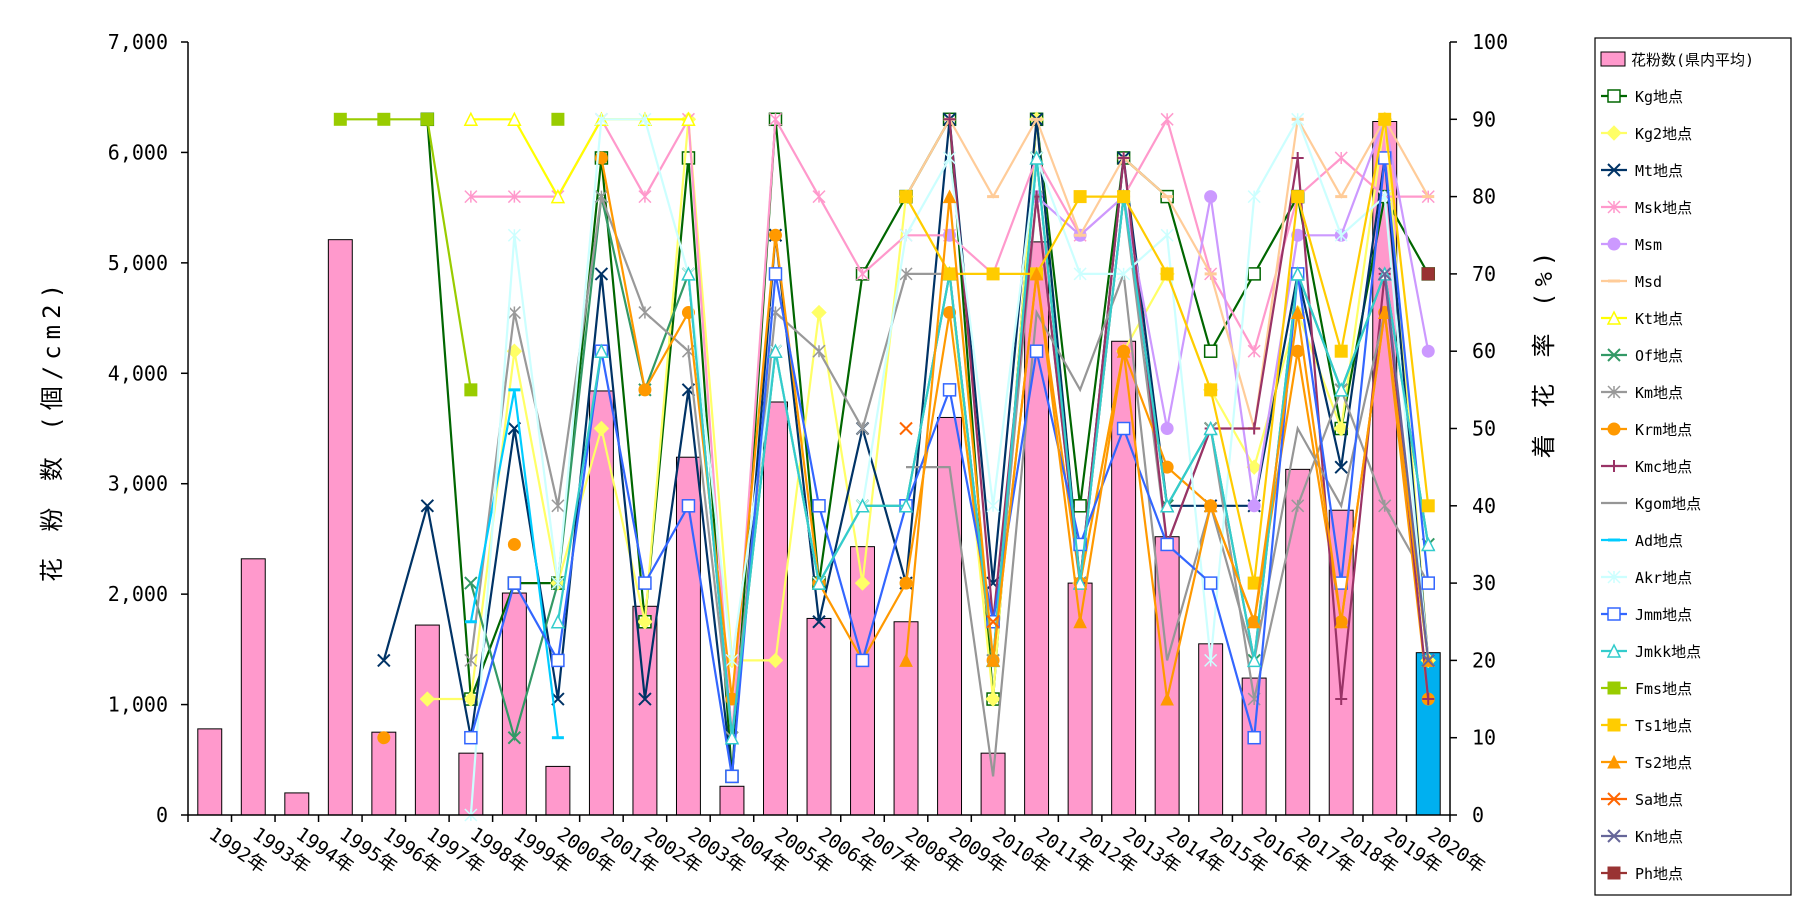  Describe the element at coordinates (1341, 158) in the screenshot. I see `point-Msk地点-2018年` at that location.